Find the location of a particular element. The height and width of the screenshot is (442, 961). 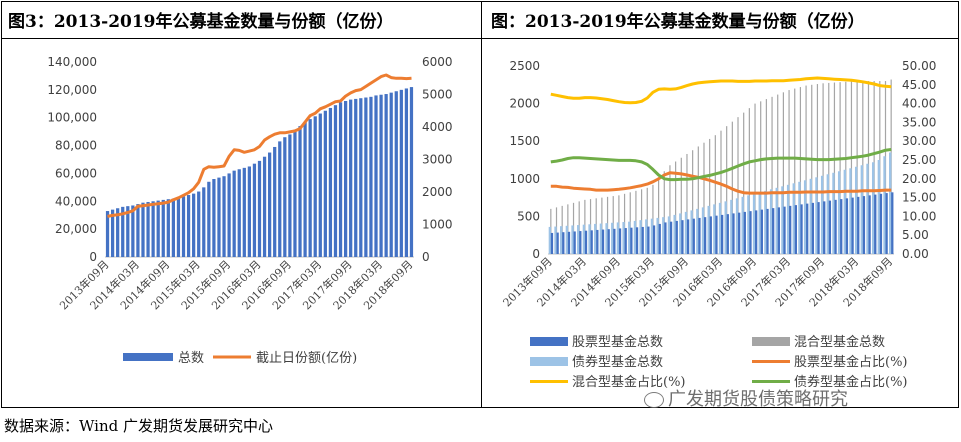

right-y-right-tick: 45.00 is located at coordinates (919, 85).